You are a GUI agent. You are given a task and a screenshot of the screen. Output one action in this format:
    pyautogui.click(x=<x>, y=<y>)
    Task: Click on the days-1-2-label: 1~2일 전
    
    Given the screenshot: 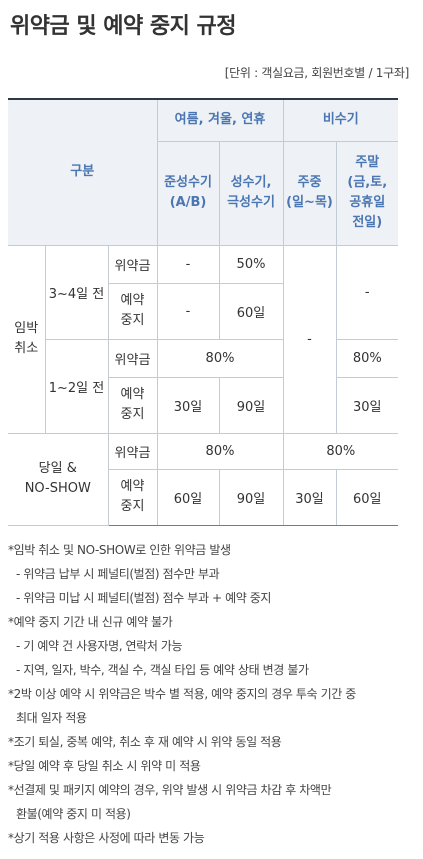 What is the action you would take?
    pyautogui.click(x=76, y=386)
    